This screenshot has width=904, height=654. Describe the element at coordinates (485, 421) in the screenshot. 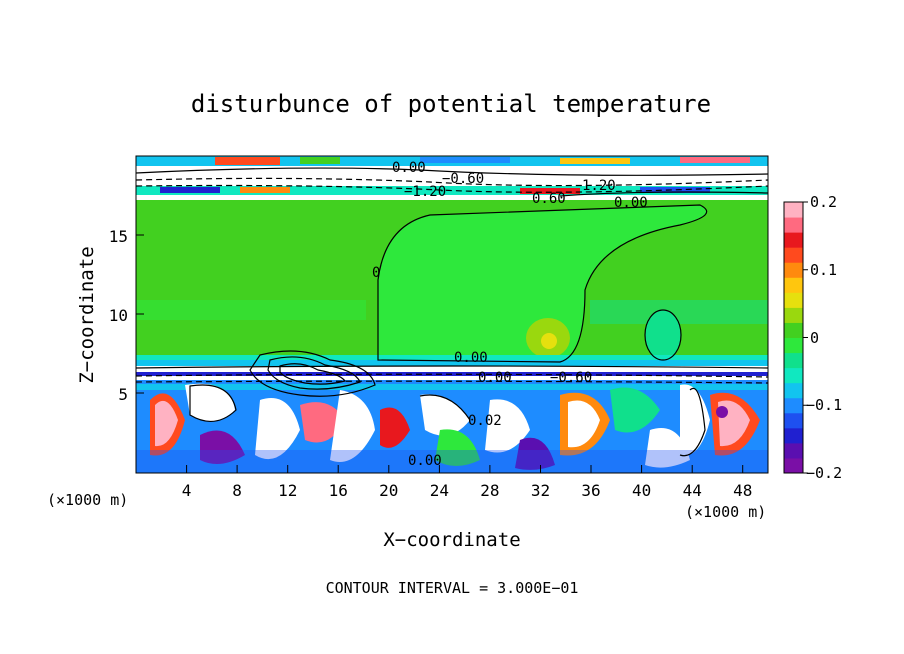

I see `contour-label: 0.02` at that location.